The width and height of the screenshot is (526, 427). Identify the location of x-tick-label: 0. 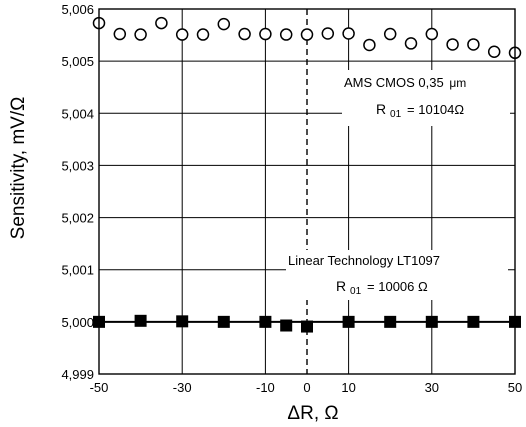
(306, 387).